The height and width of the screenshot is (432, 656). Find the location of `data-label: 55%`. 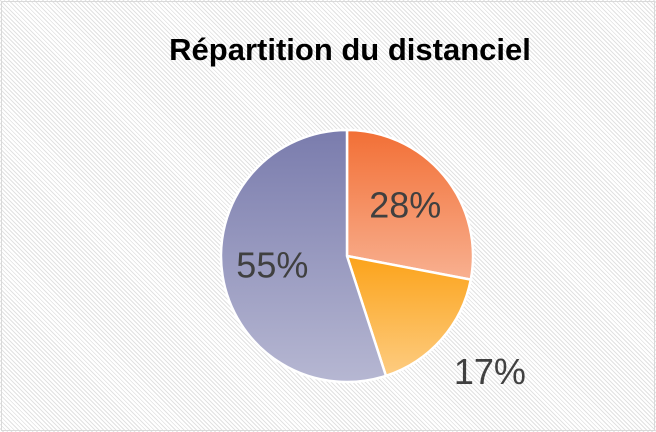

data-label: 55% is located at coordinates (272, 264).